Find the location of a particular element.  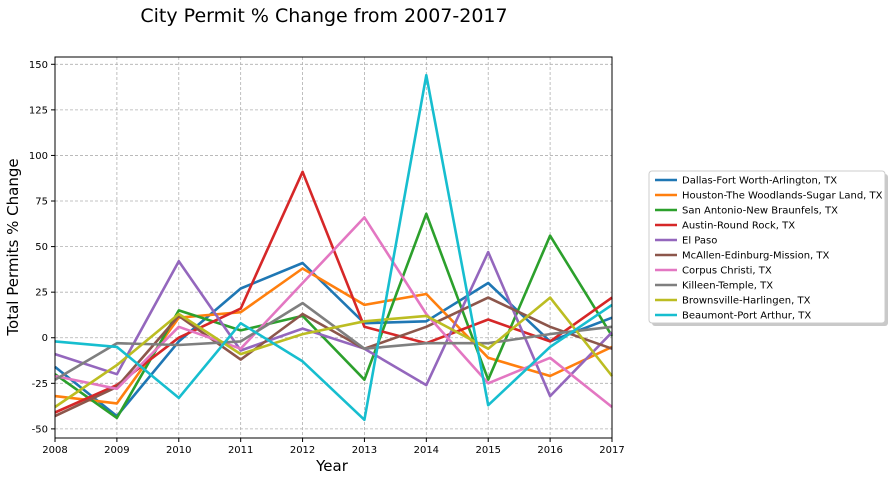

legend-label-1: Houston-The Woodlands-Sugar Land, TX is located at coordinates (782, 196).